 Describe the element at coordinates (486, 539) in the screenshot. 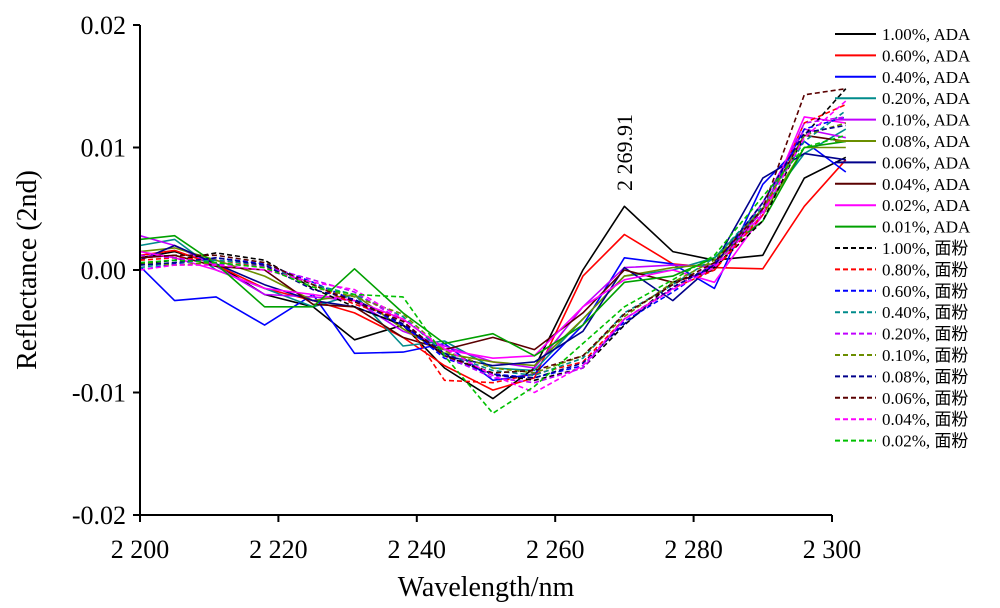

I see `x-axis-ticks: 2 200 2 220 2 240 2 260 2 280 2 300` at that location.